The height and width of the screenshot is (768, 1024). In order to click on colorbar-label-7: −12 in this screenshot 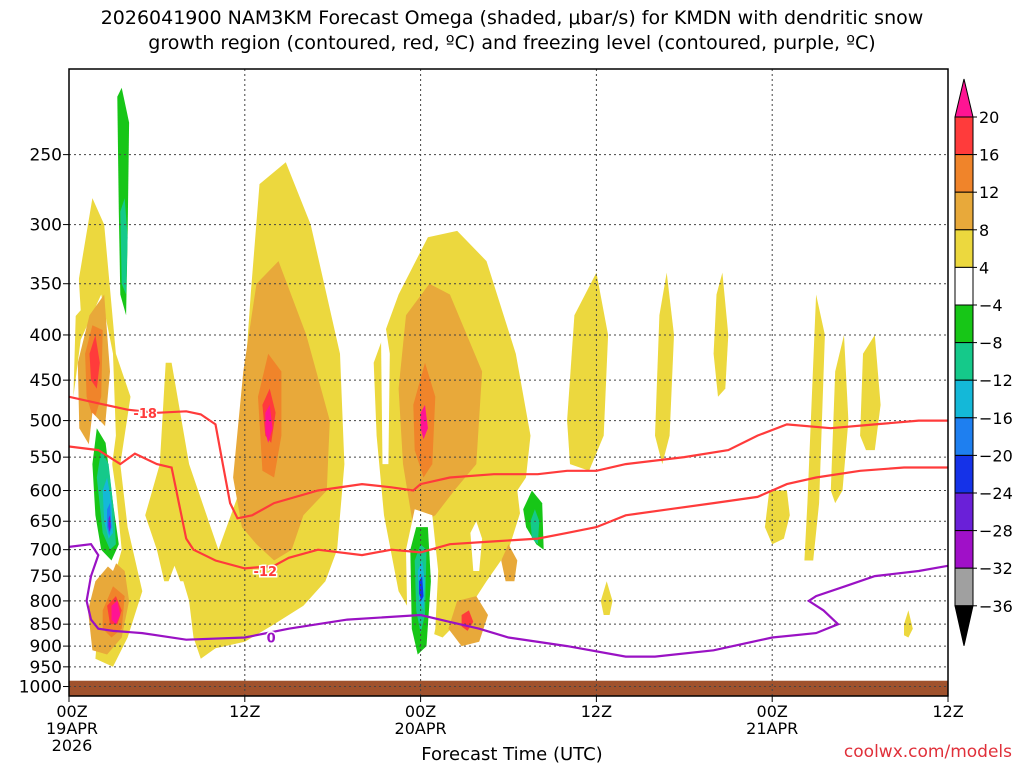, I will do `click(996, 380)`.